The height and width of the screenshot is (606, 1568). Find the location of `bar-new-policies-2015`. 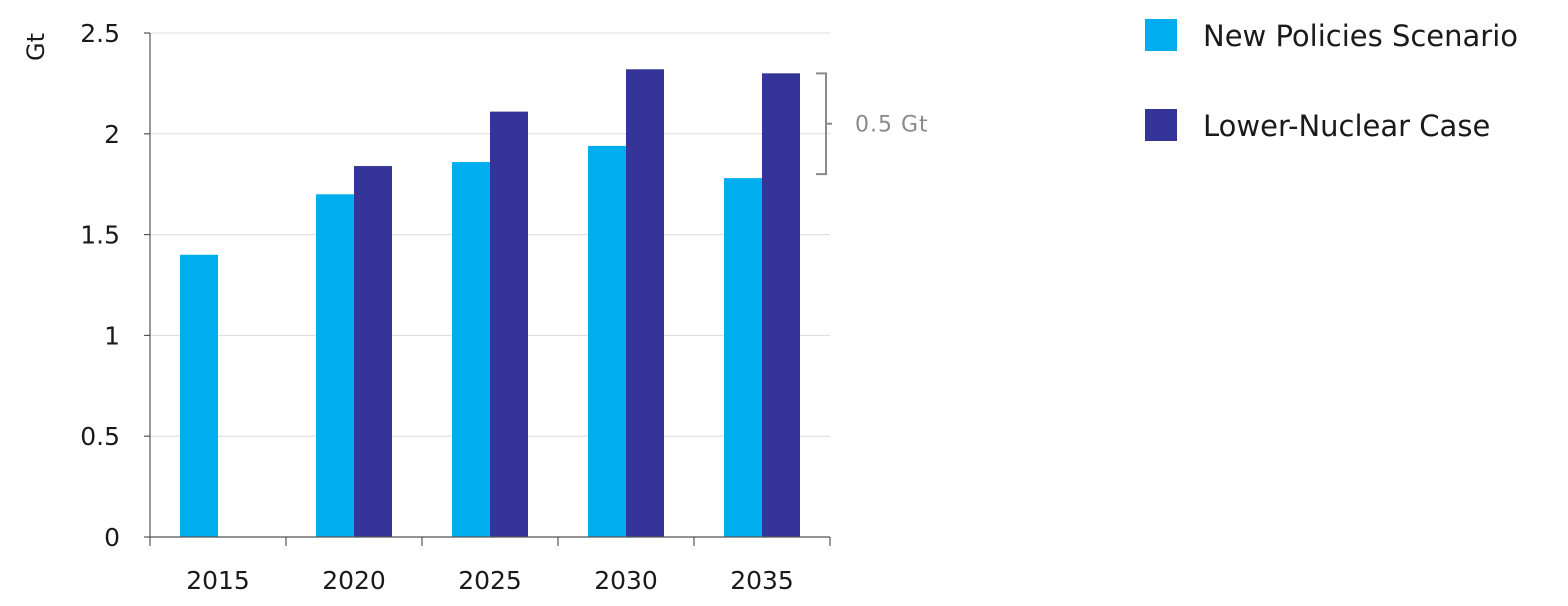

bar-new-policies-2015 is located at coordinates (199, 396).